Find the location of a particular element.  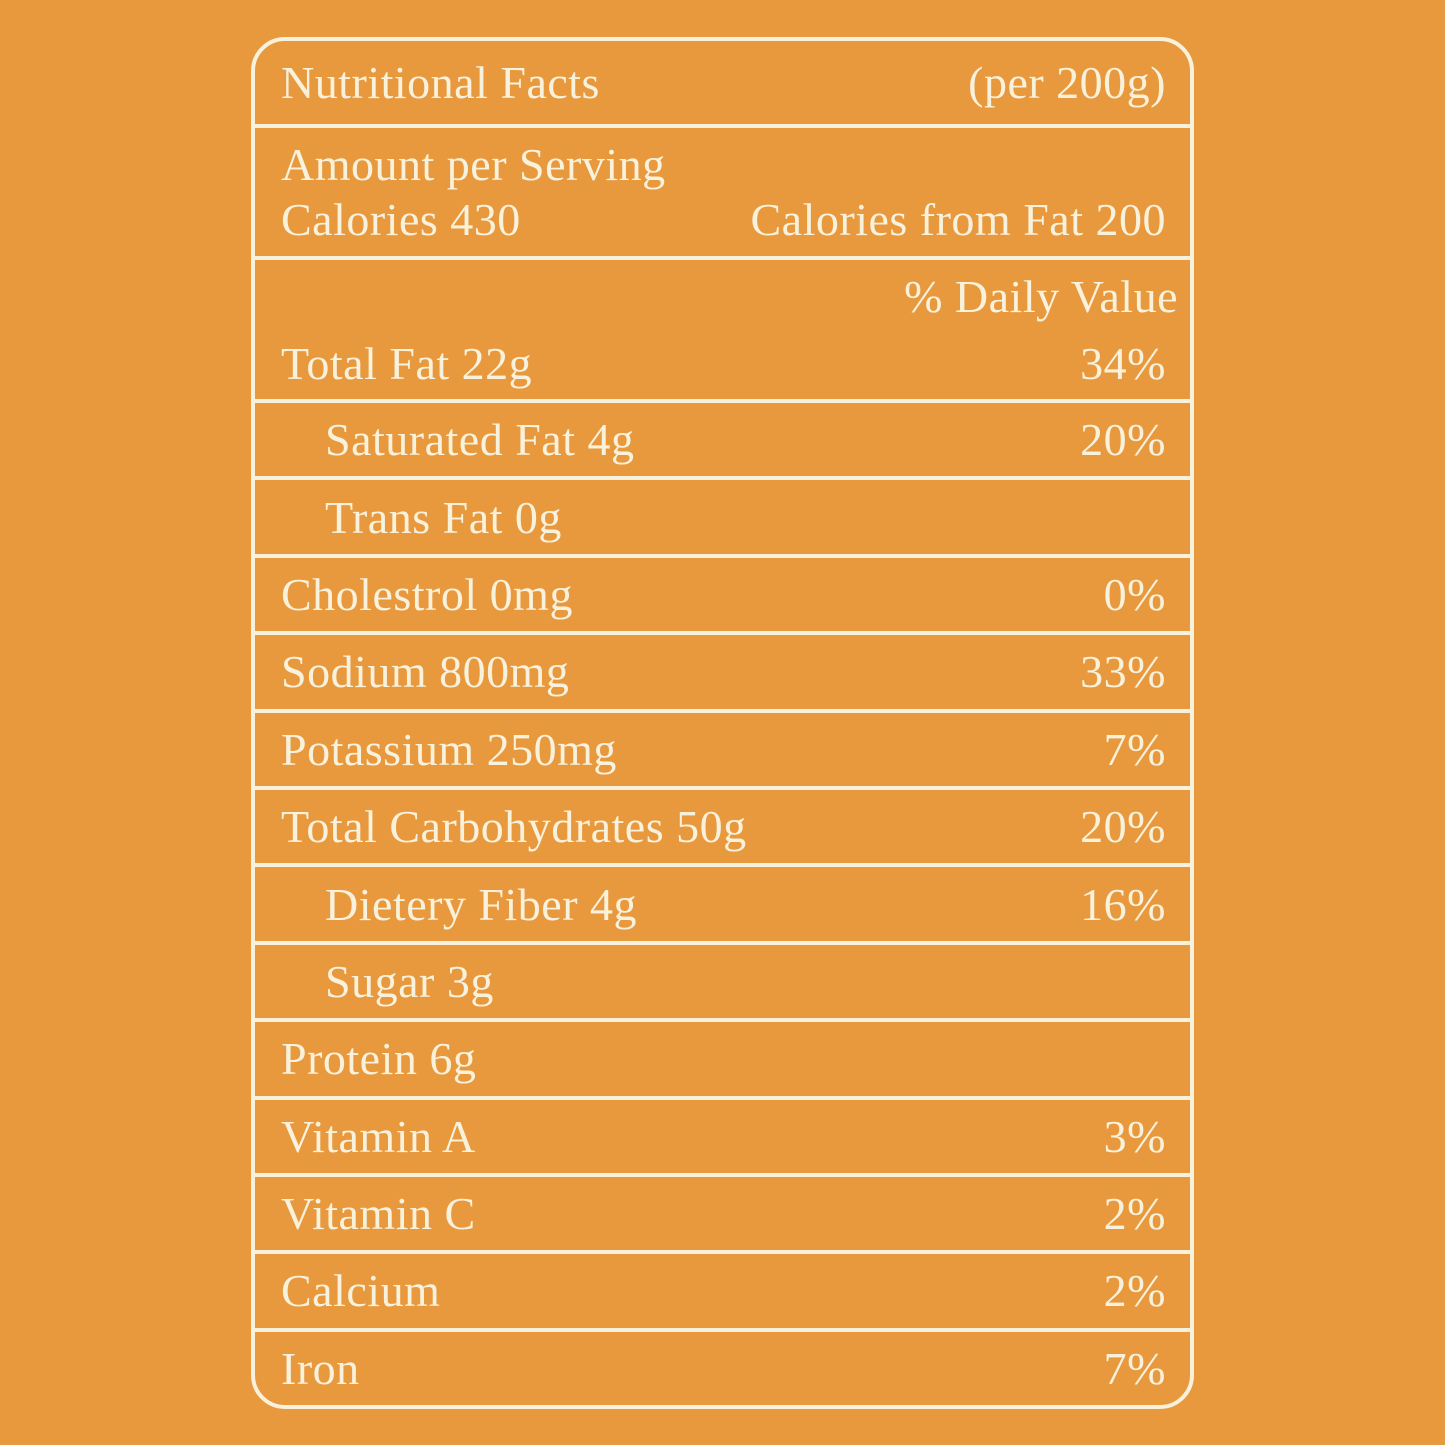

nutrient-label: Dietery Fiber 4g is located at coordinates (481, 904).